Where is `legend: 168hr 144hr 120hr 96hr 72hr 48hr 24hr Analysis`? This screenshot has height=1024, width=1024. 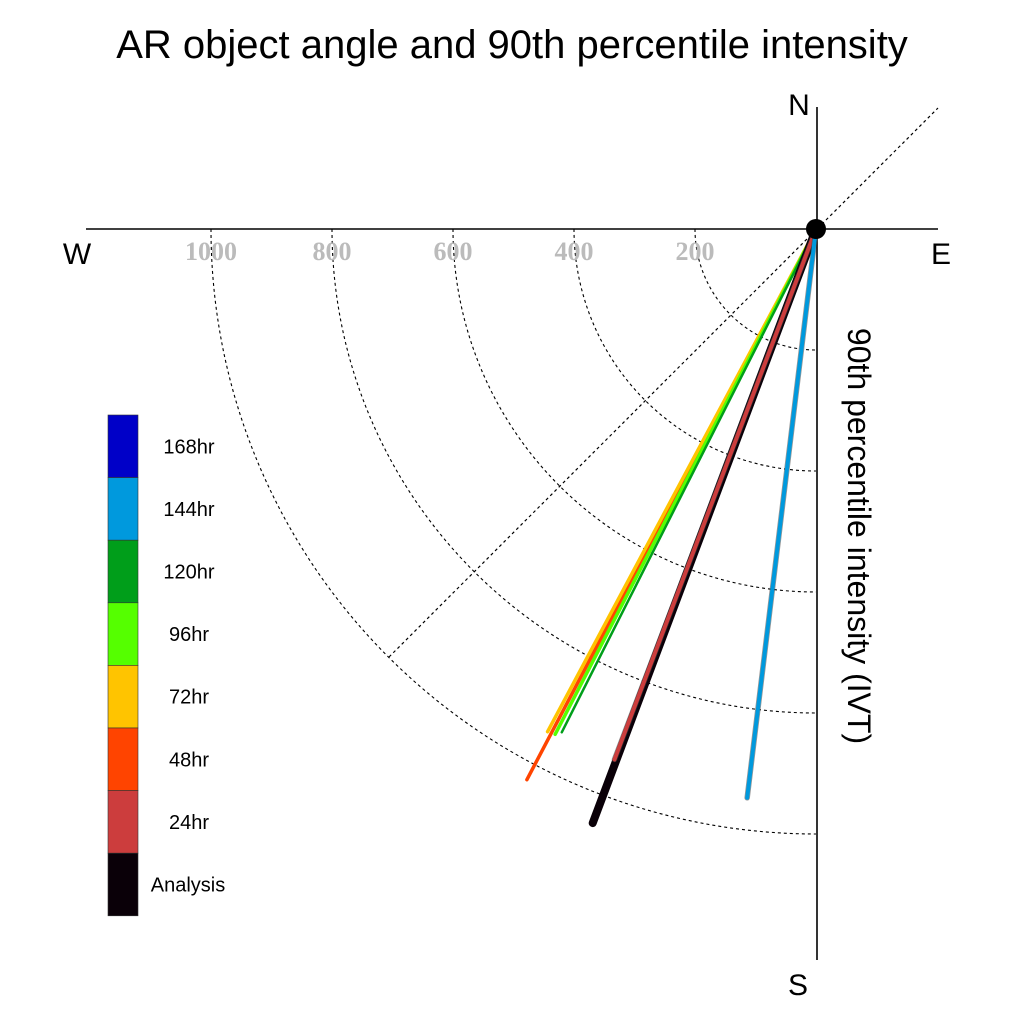 legend: 168hr 144hr 120hr 96hr 72hr 48hr 24hr Analysis is located at coordinates (166, 665).